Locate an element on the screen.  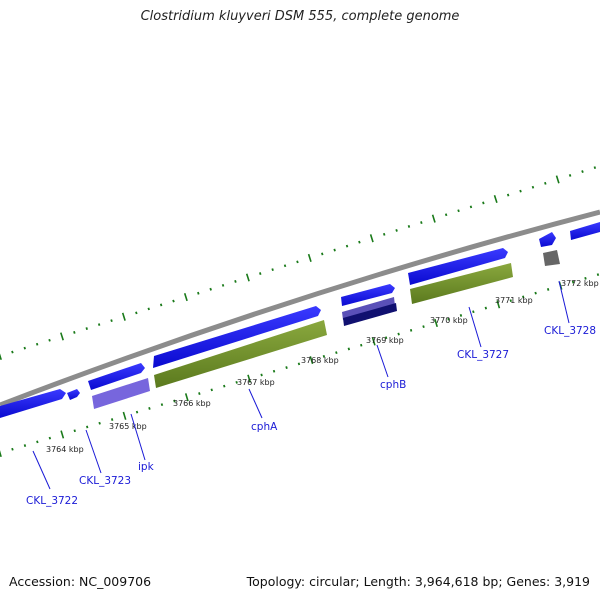
gene-arrow-cphB is located at coordinates (368, 295).